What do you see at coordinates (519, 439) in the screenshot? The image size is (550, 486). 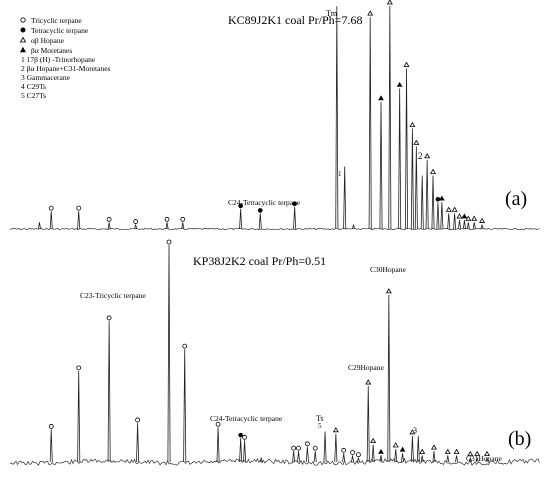 I see `panel-b-tag: (b)` at bounding box center [519, 439].